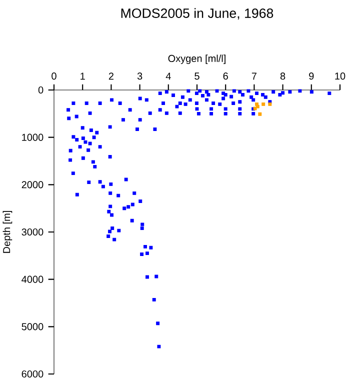  I want to click on x-tick-label: 10, so click(340, 76).